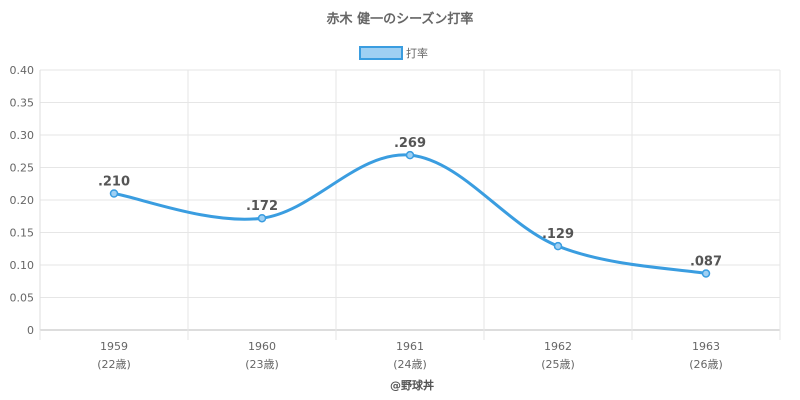 This screenshot has width=800, height=400. I want to click on x-tick-label: 1959, so click(114, 346).